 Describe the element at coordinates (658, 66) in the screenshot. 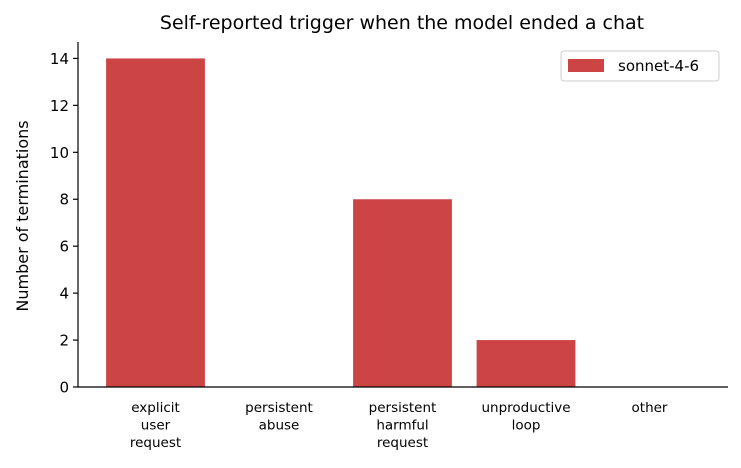

I see `legend-label: sonnet-4-6` at that location.